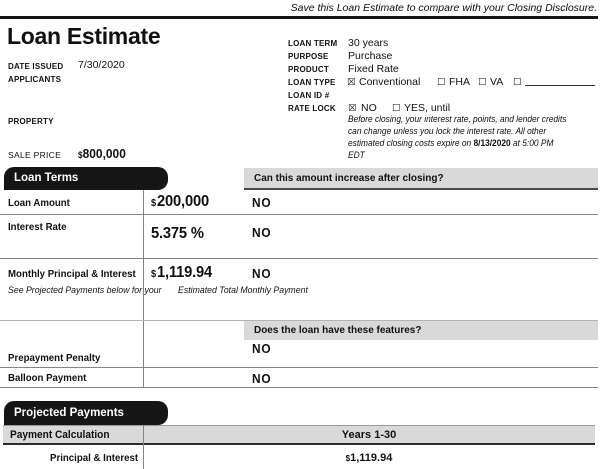 This screenshot has height=469, width=600. I want to click on loan-type-va-label: VA, so click(497, 82).